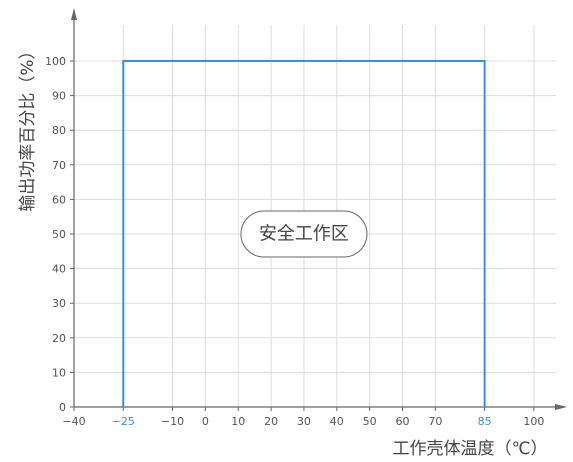  What do you see at coordinates (28, 126) in the screenshot?
I see `y-axis-label: 输出功率百分比（%）` at bounding box center [28, 126].